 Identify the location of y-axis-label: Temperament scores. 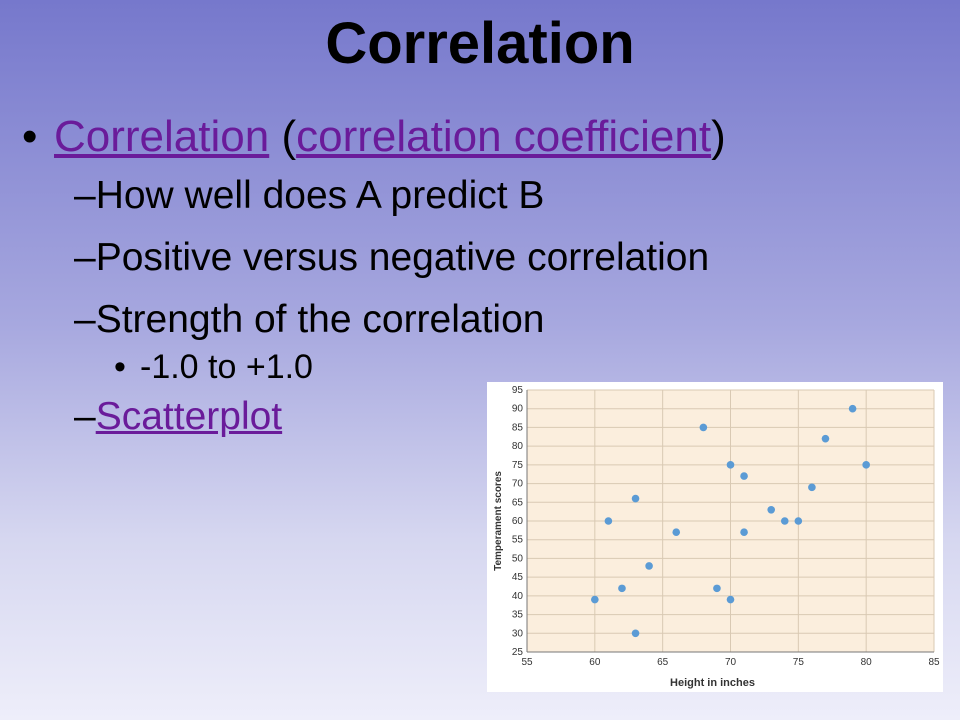
(498, 521).